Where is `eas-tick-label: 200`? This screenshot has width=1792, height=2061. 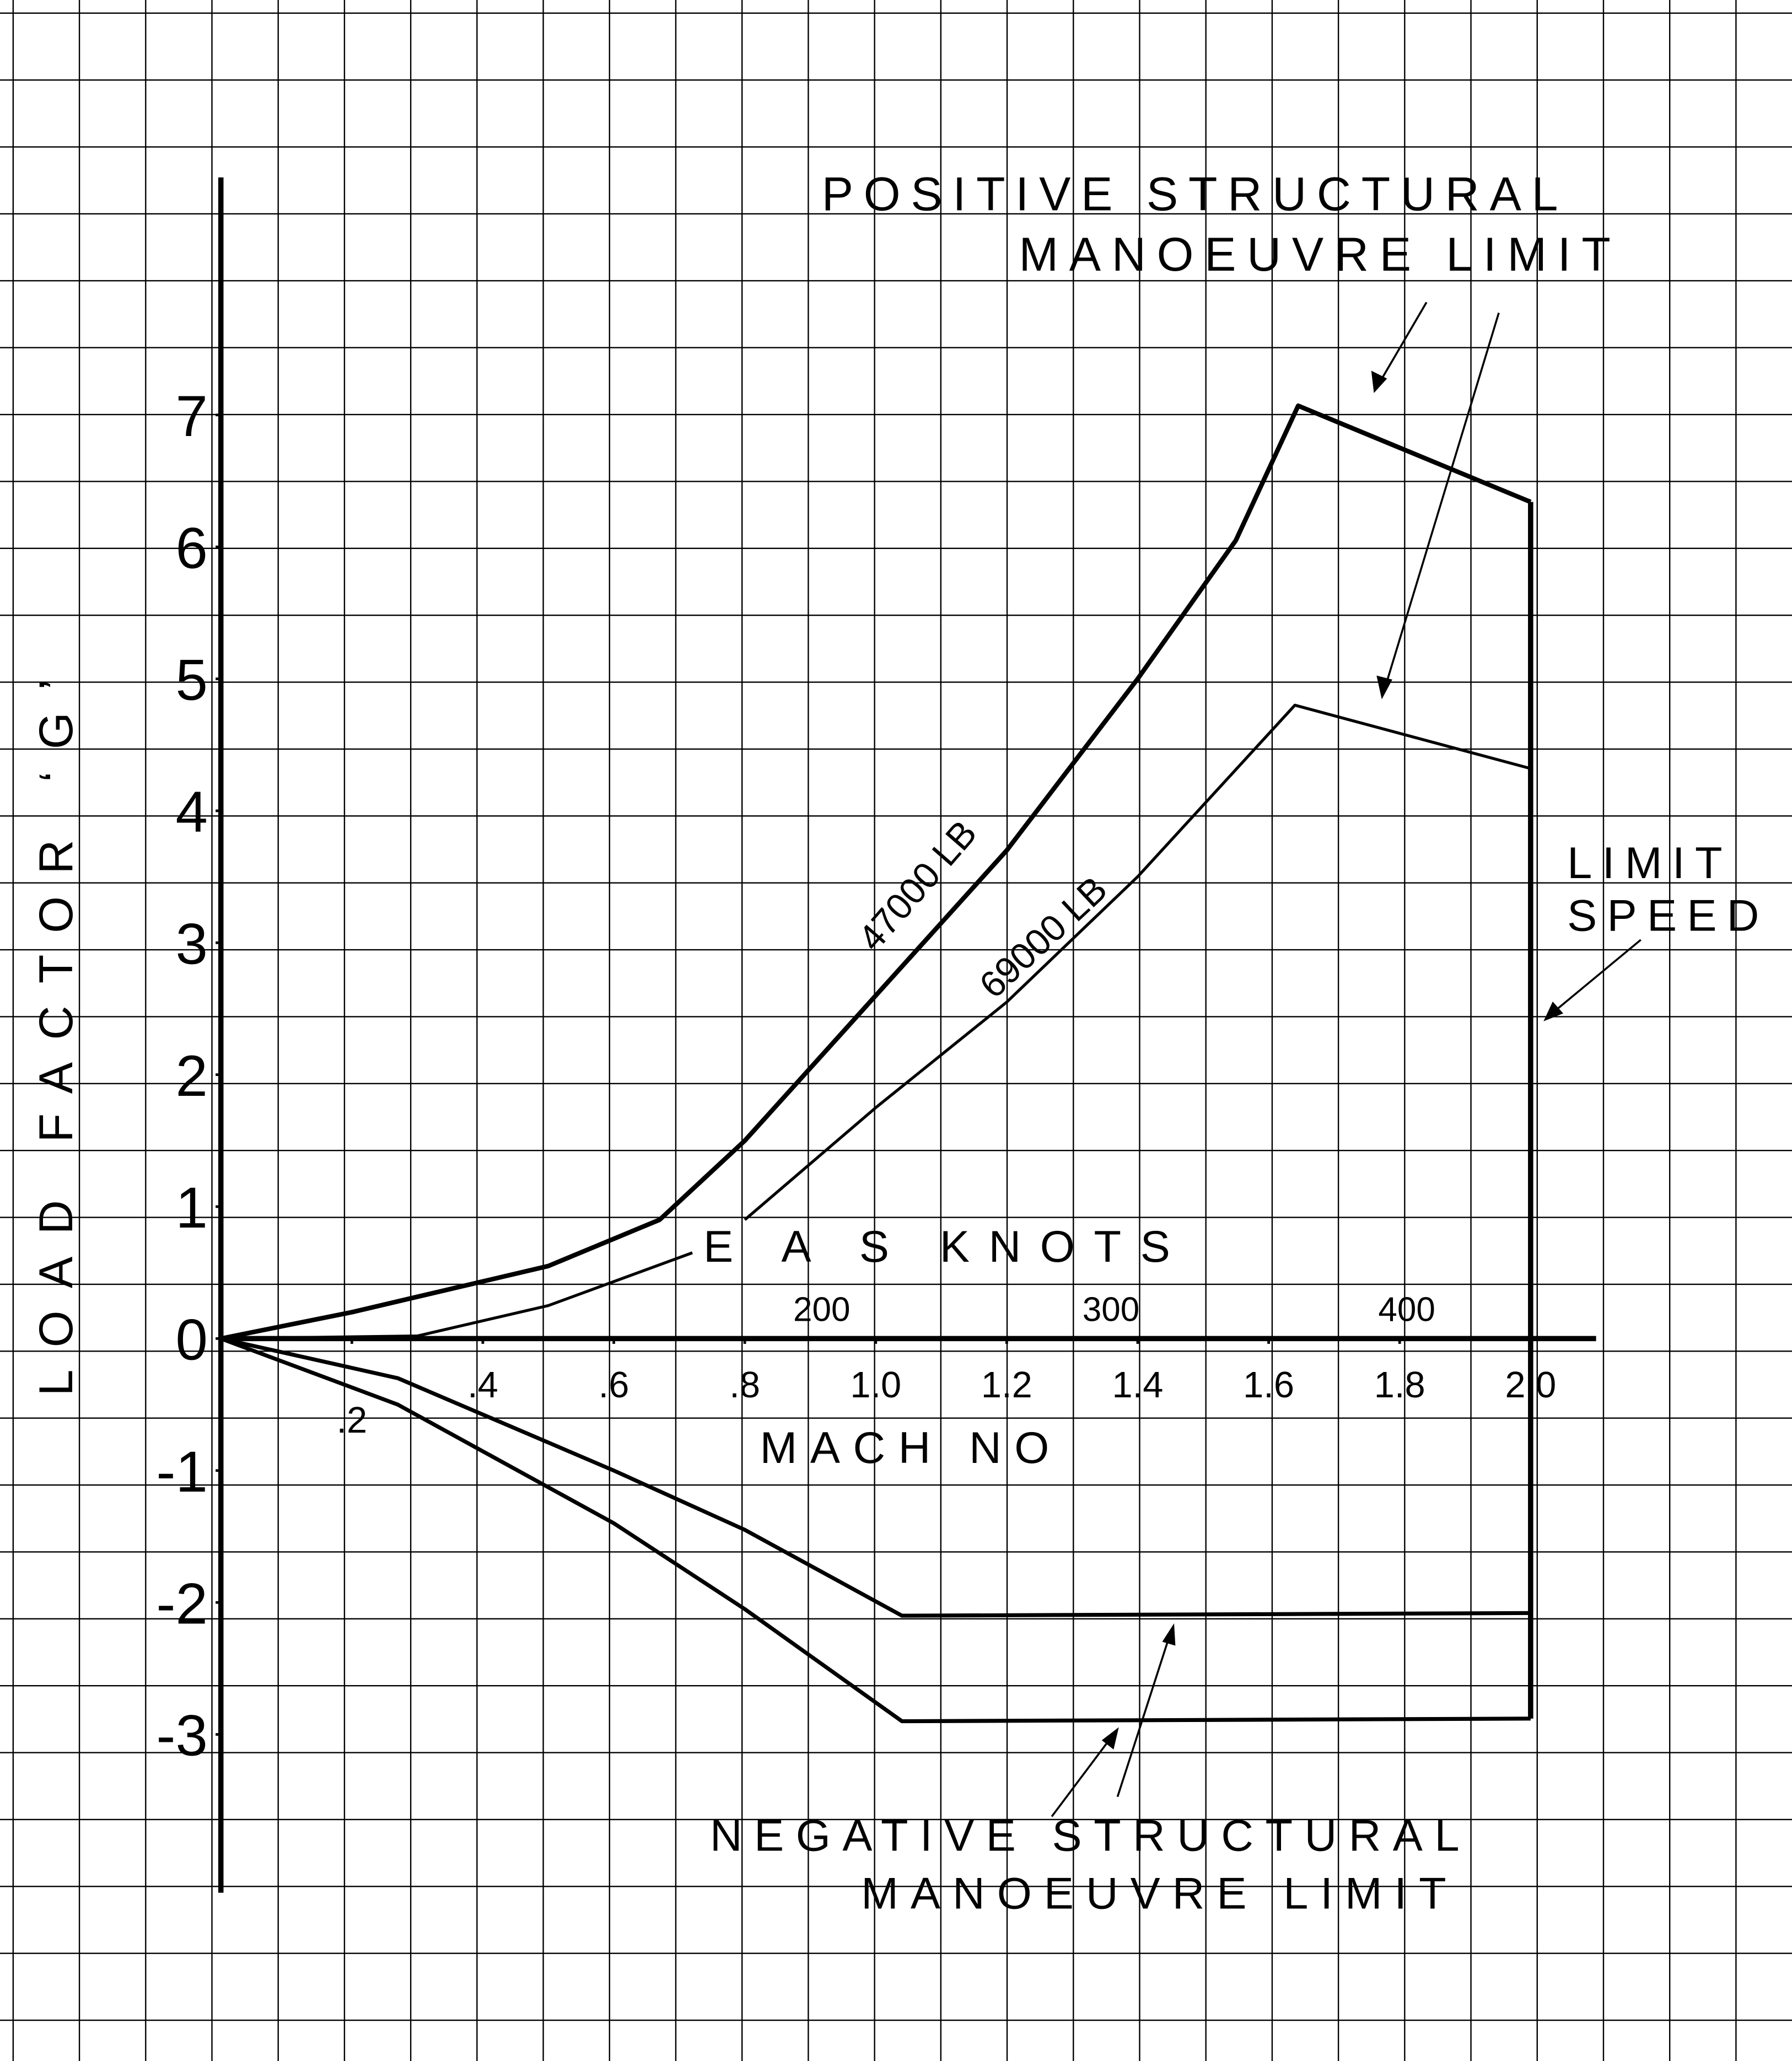 eas-tick-label: 200 is located at coordinates (821, 1309).